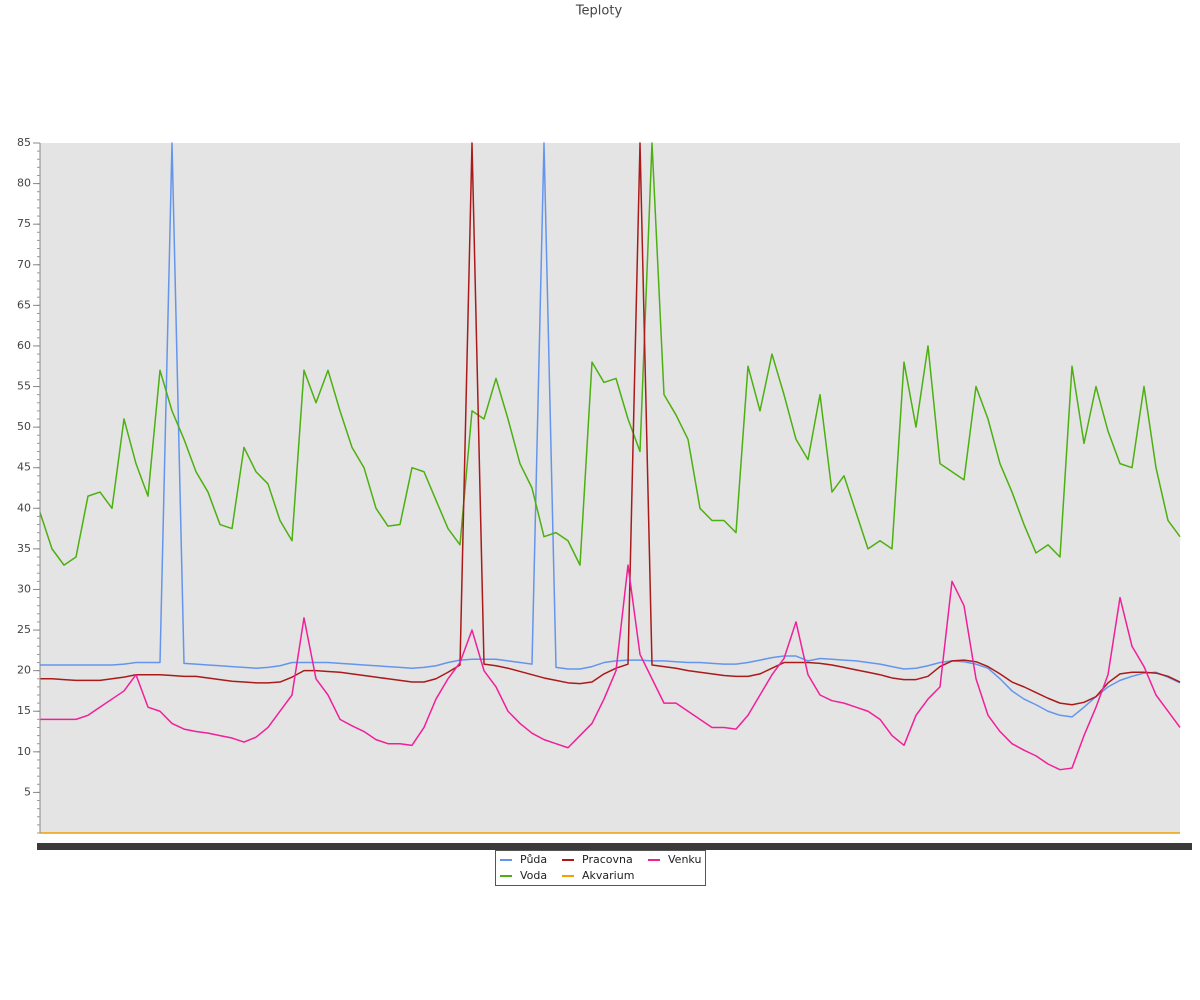  What do you see at coordinates (614, 846) in the screenshot?
I see `x-tick-labels-band` at bounding box center [614, 846].